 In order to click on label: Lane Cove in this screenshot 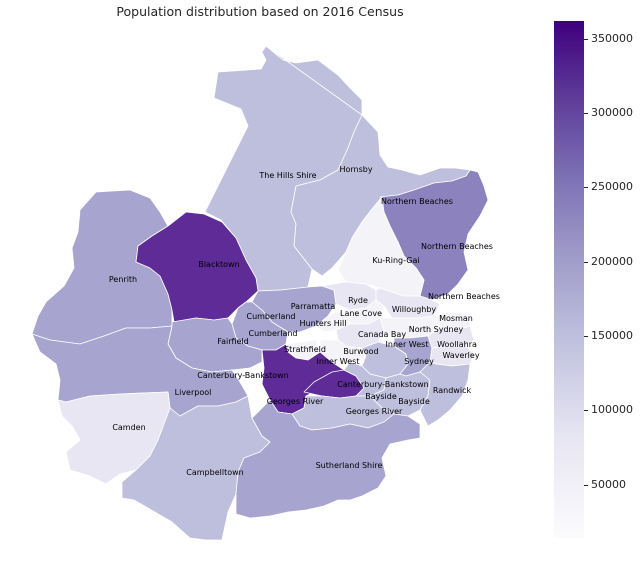, I will do `click(361, 313)`.